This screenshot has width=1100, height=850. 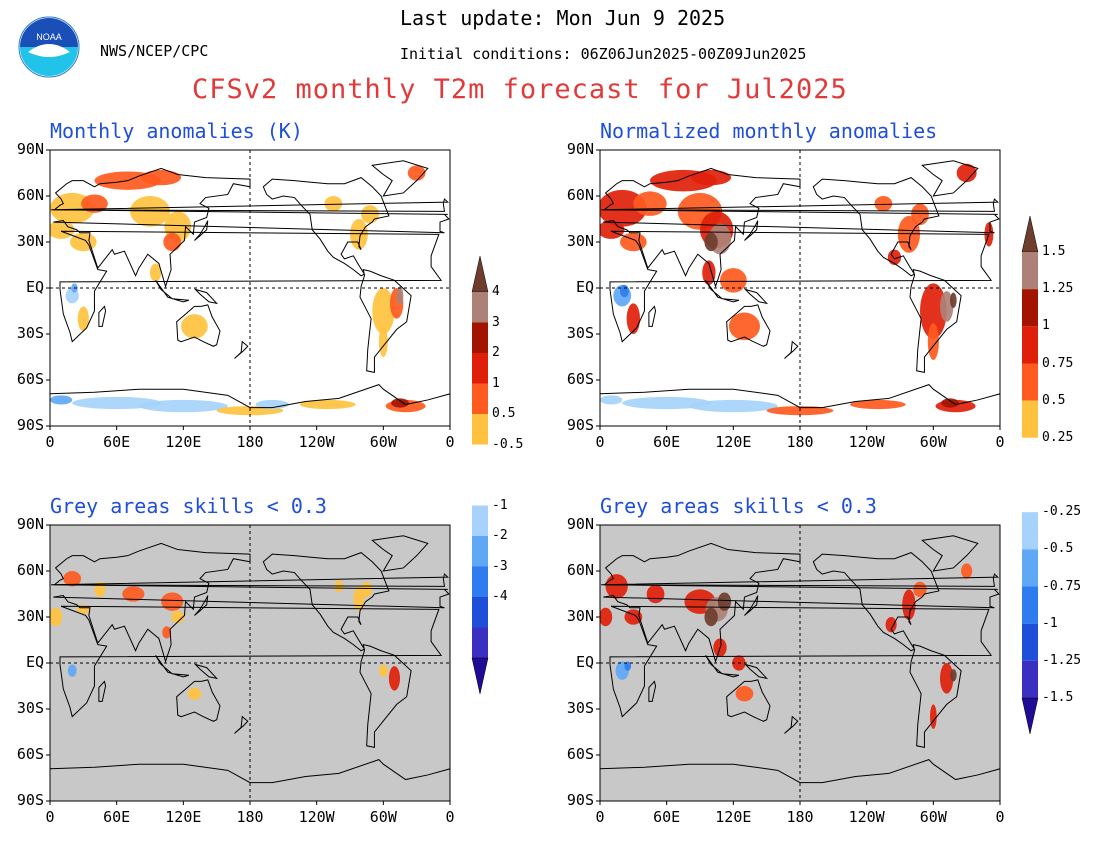 I want to click on coastline-indonesia, so click(x=722, y=666).